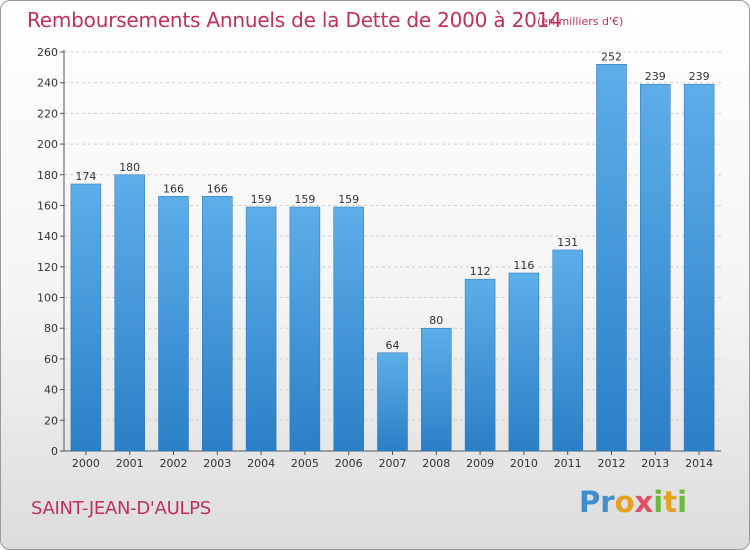  What do you see at coordinates (568, 463) in the screenshot?
I see `x-tick-label-2011: 2011` at bounding box center [568, 463].